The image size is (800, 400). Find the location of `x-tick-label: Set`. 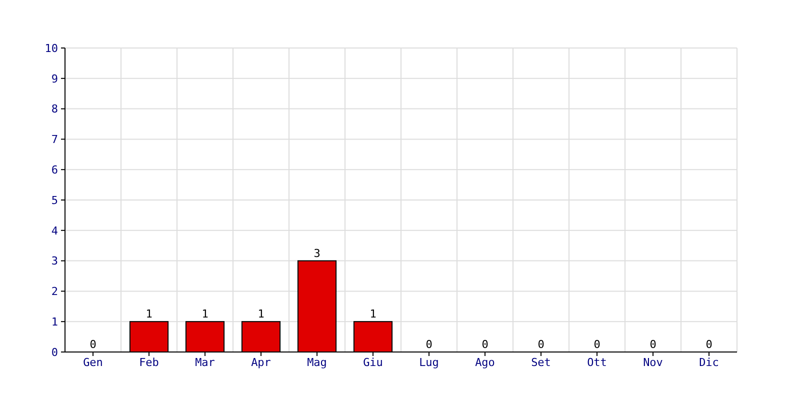

x-tick-label: Set is located at coordinates (541, 362).